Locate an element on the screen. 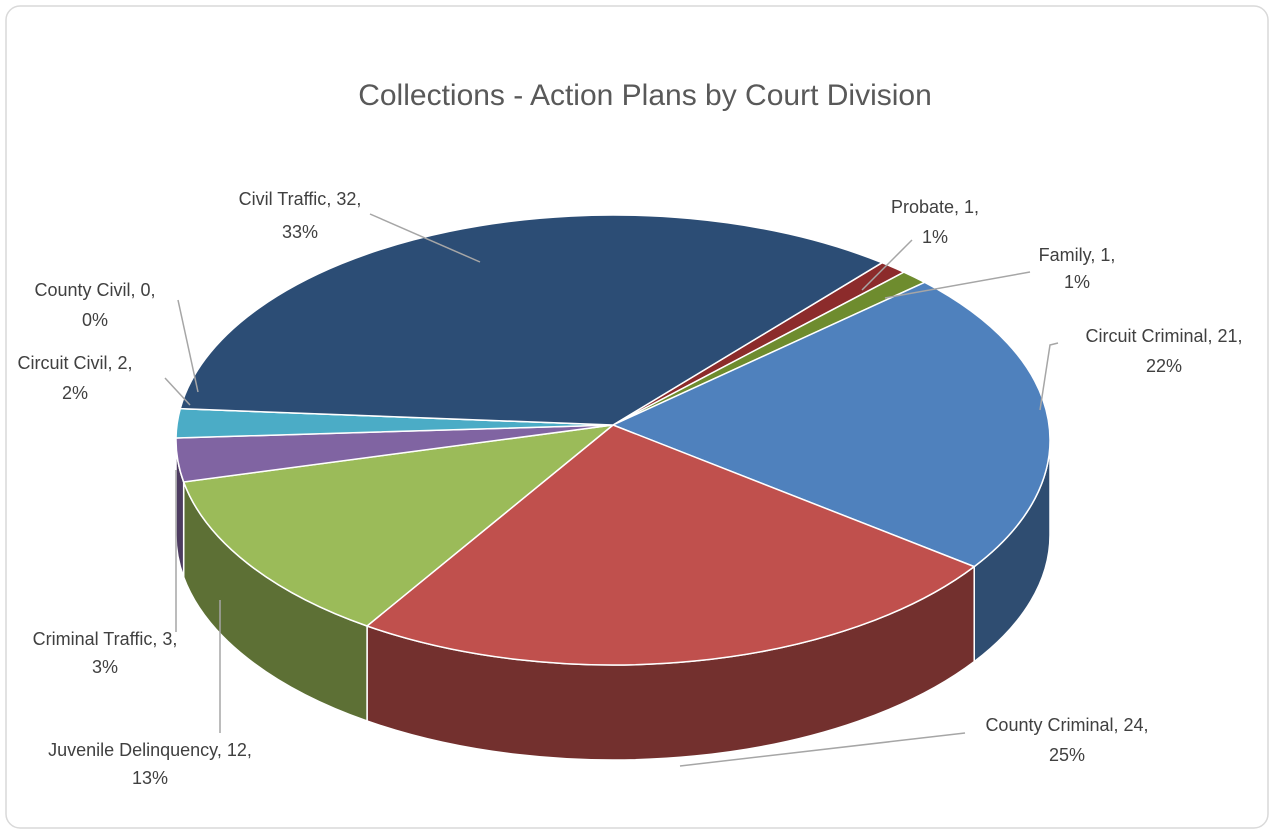 This screenshot has width=1275, height=834. value-label: 12 is located at coordinates (237, 750).